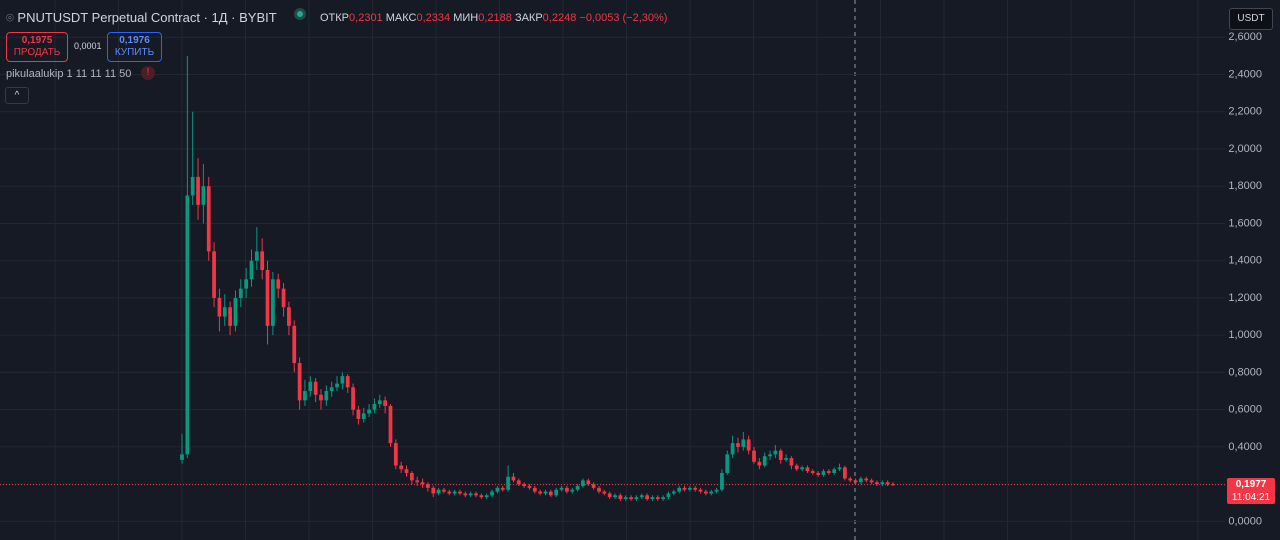 This screenshot has width=1280, height=540. What do you see at coordinates (1251, 491) in the screenshot?
I see `price-tag: 0,1977 11:04:21` at bounding box center [1251, 491].